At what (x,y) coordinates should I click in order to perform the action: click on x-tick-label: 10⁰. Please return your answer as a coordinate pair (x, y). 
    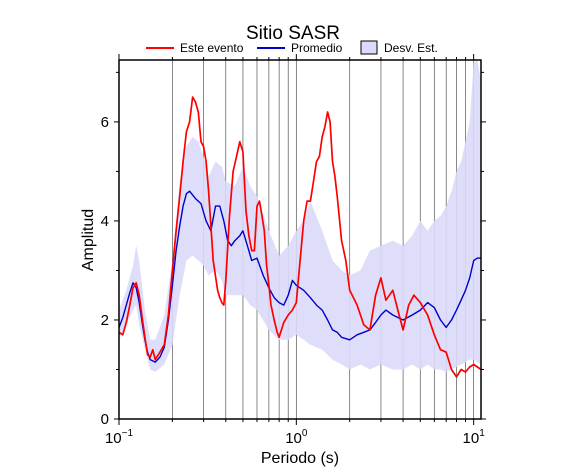
    Looking at the image, I should click on (296, 437).